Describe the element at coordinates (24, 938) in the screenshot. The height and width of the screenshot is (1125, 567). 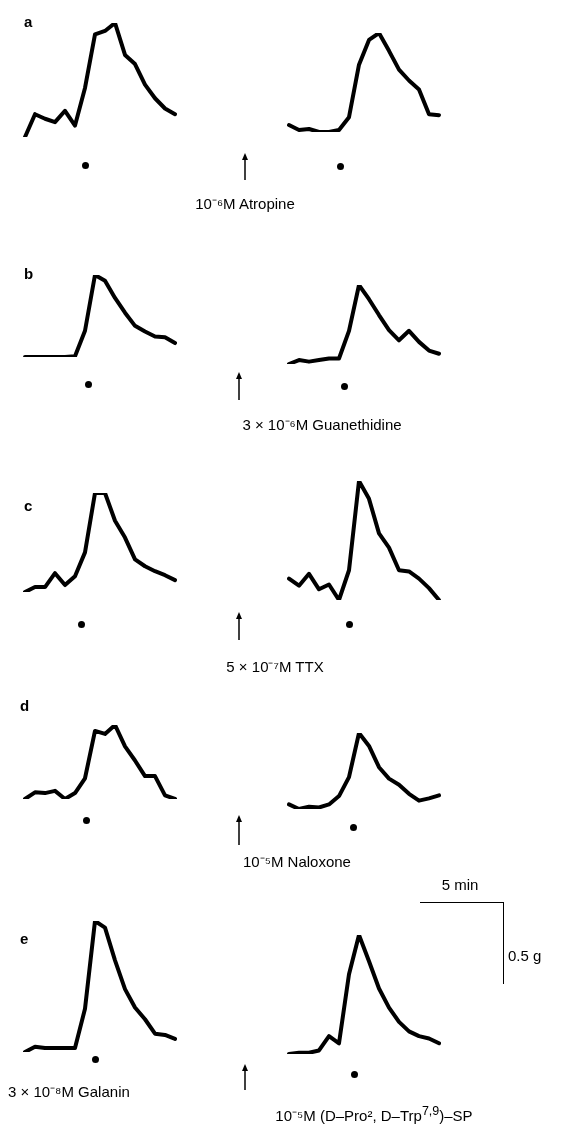
I see `text: e` at that location.